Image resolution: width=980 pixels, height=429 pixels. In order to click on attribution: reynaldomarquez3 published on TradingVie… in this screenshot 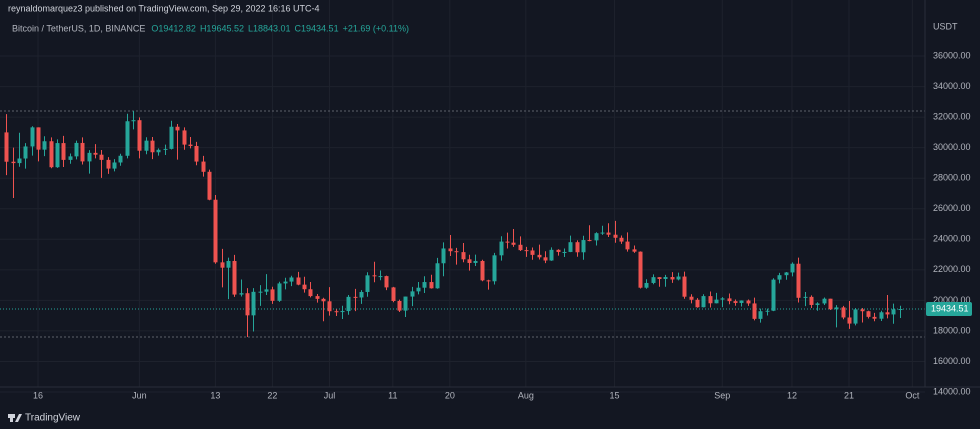, I will do `click(164, 8)`.